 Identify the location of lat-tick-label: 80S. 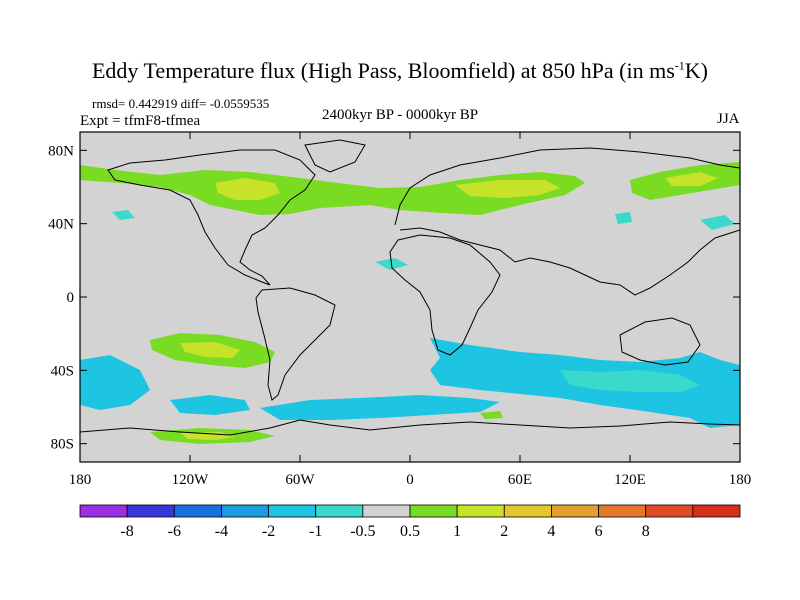
(62, 445).